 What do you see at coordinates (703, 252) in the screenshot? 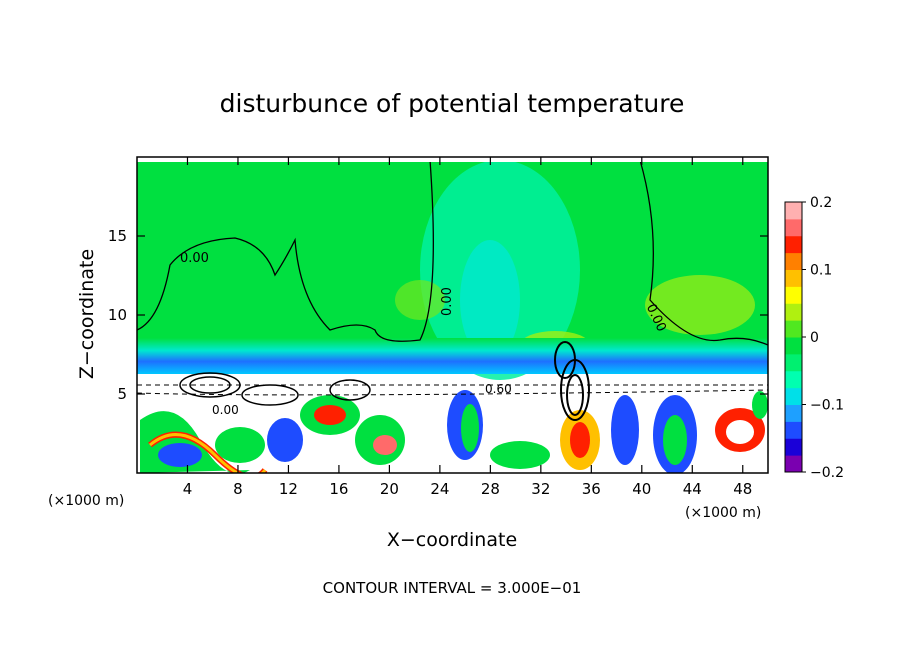
I see `zero-contour-right` at bounding box center [703, 252].